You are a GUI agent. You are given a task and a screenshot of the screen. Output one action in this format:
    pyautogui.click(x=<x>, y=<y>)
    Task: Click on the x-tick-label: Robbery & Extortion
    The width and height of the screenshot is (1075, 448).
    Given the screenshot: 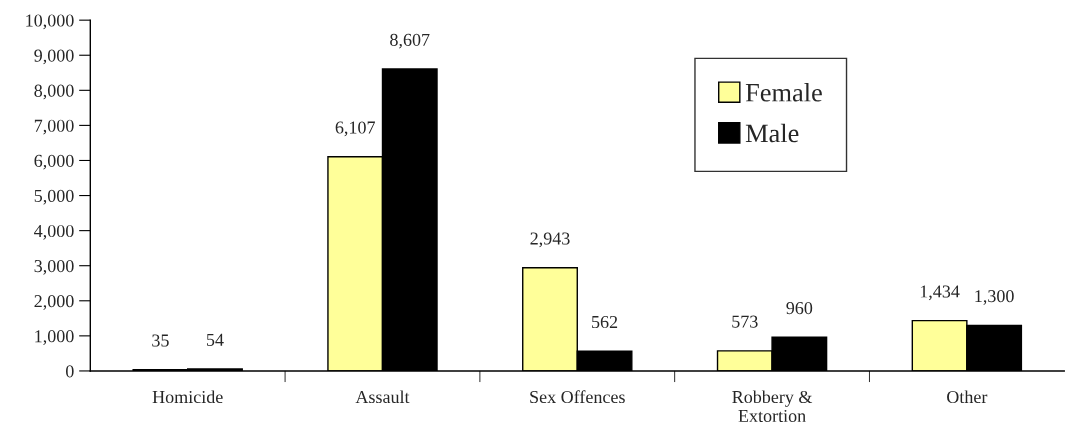 What is the action you would take?
    pyautogui.click(x=772, y=406)
    